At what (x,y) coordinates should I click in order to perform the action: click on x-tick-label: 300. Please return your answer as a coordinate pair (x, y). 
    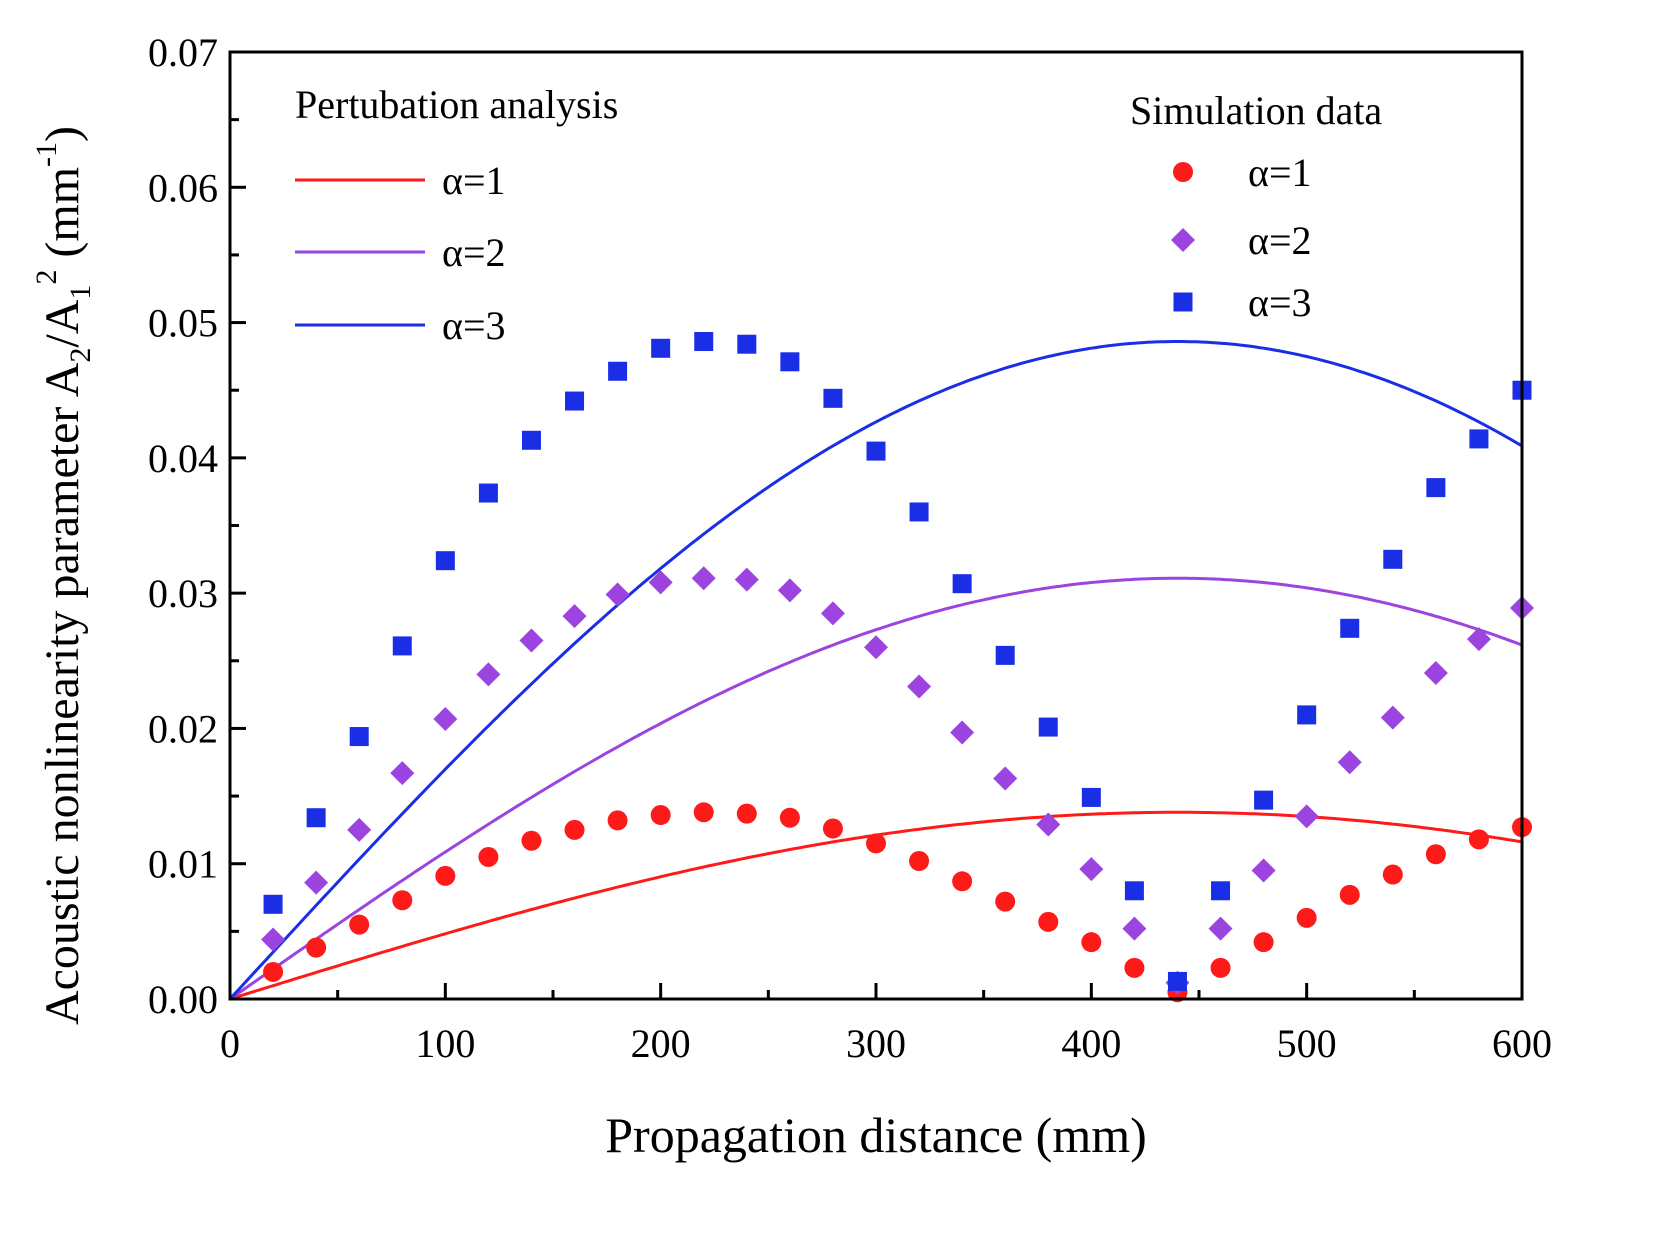
    Looking at the image, I should click on (876, 1043).